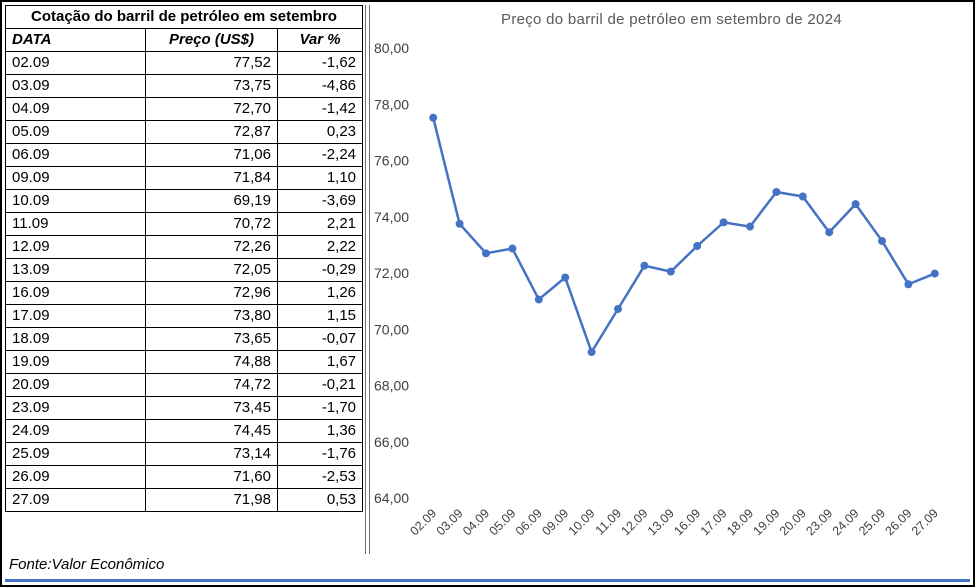  Describe the element at coordinates (391, 386) in the screenshot. I see `y-tick-label: 68,00` at that location.